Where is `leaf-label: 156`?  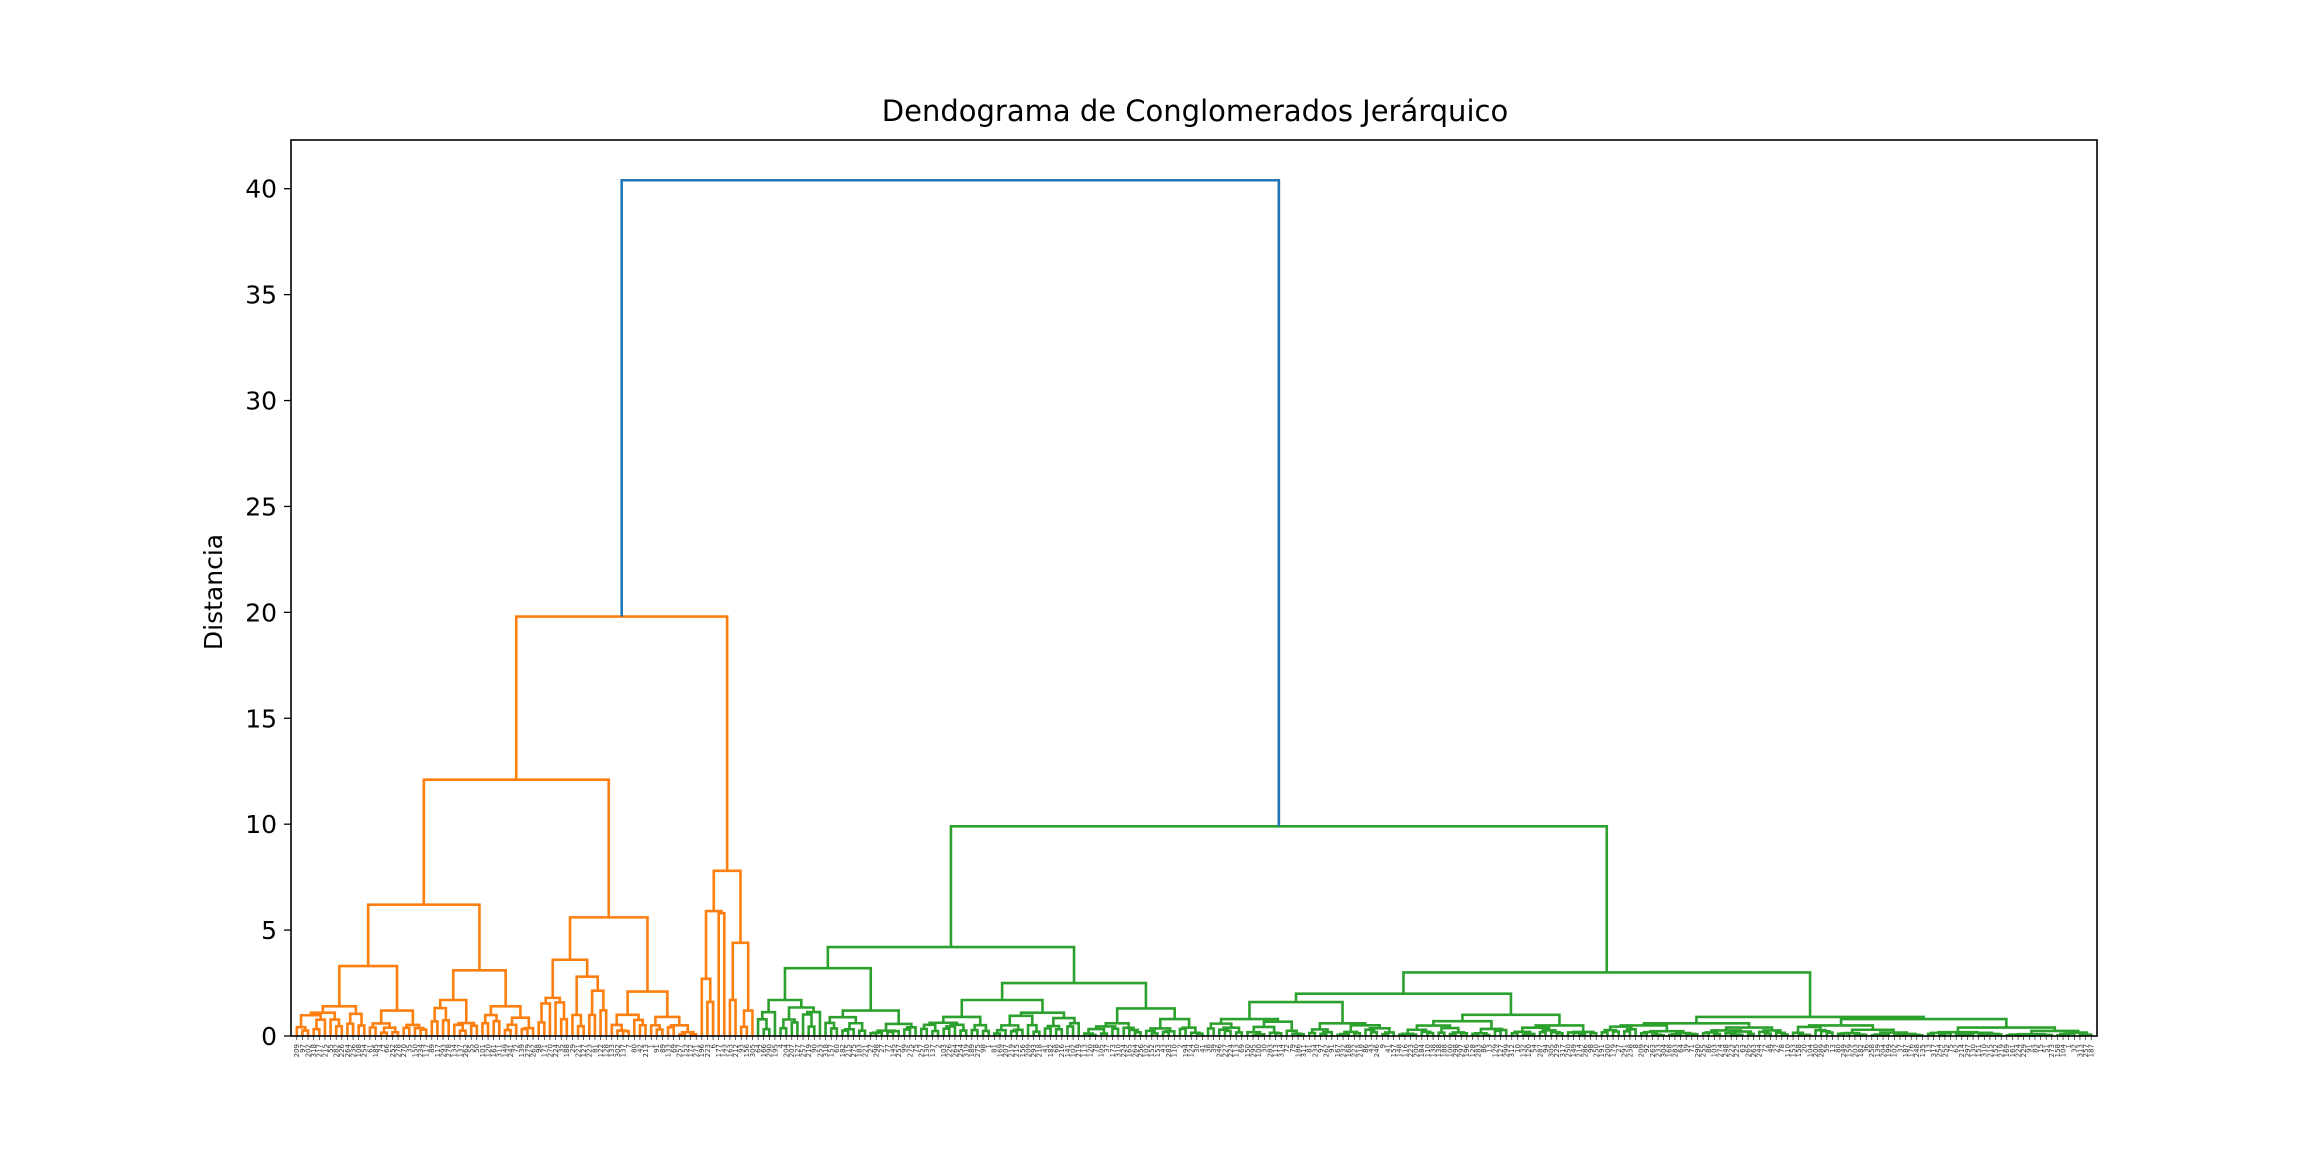 leaf-label: 156 is located at coordinates (747, 1050).